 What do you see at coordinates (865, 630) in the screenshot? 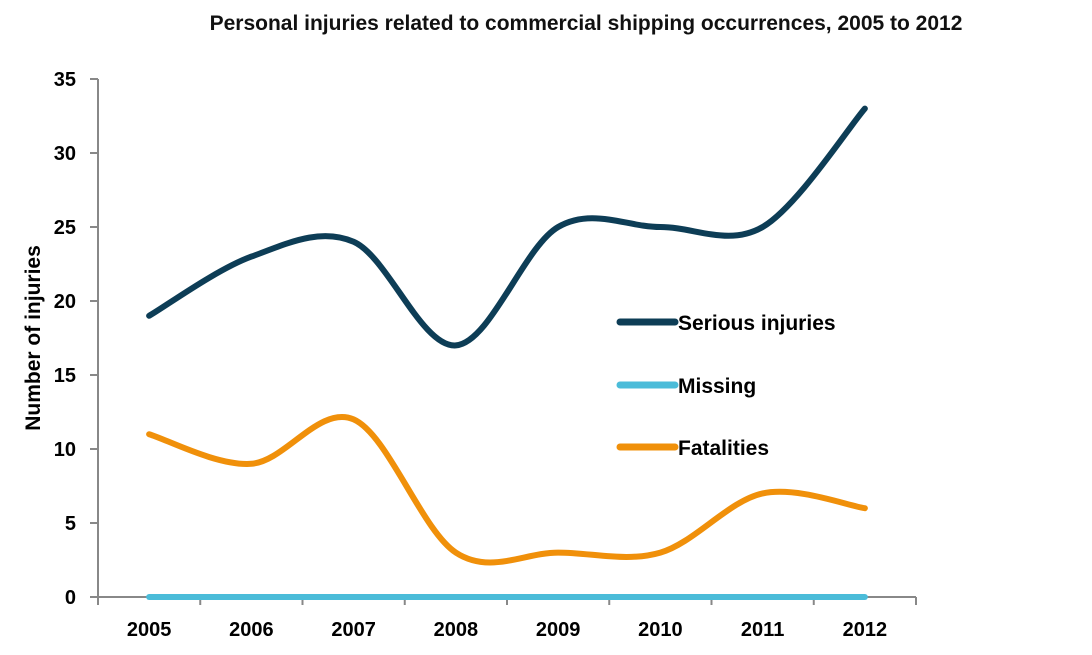
I see `x-tick-label: 2012` at bounding box center [865, 630].